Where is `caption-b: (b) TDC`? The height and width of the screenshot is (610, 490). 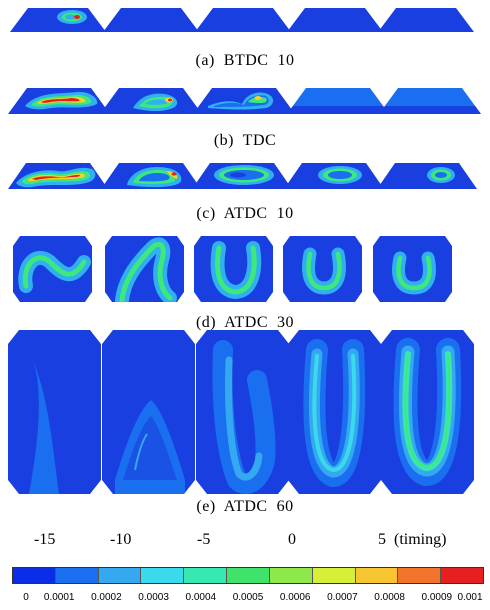
caption-b: (b) TDC is located at coordinates (245, 140).